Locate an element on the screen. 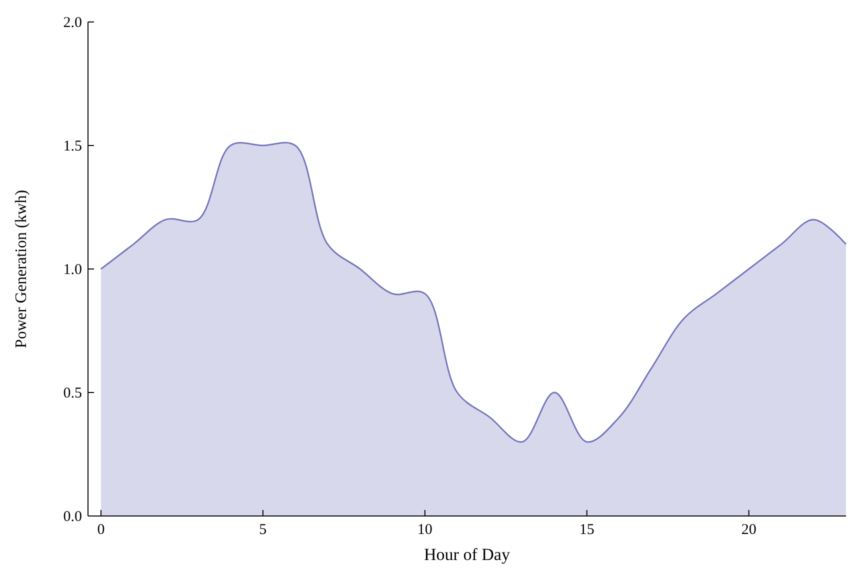 The image size is (860, 576). x-tick-label: 15 is located at coordinates (586, 530).